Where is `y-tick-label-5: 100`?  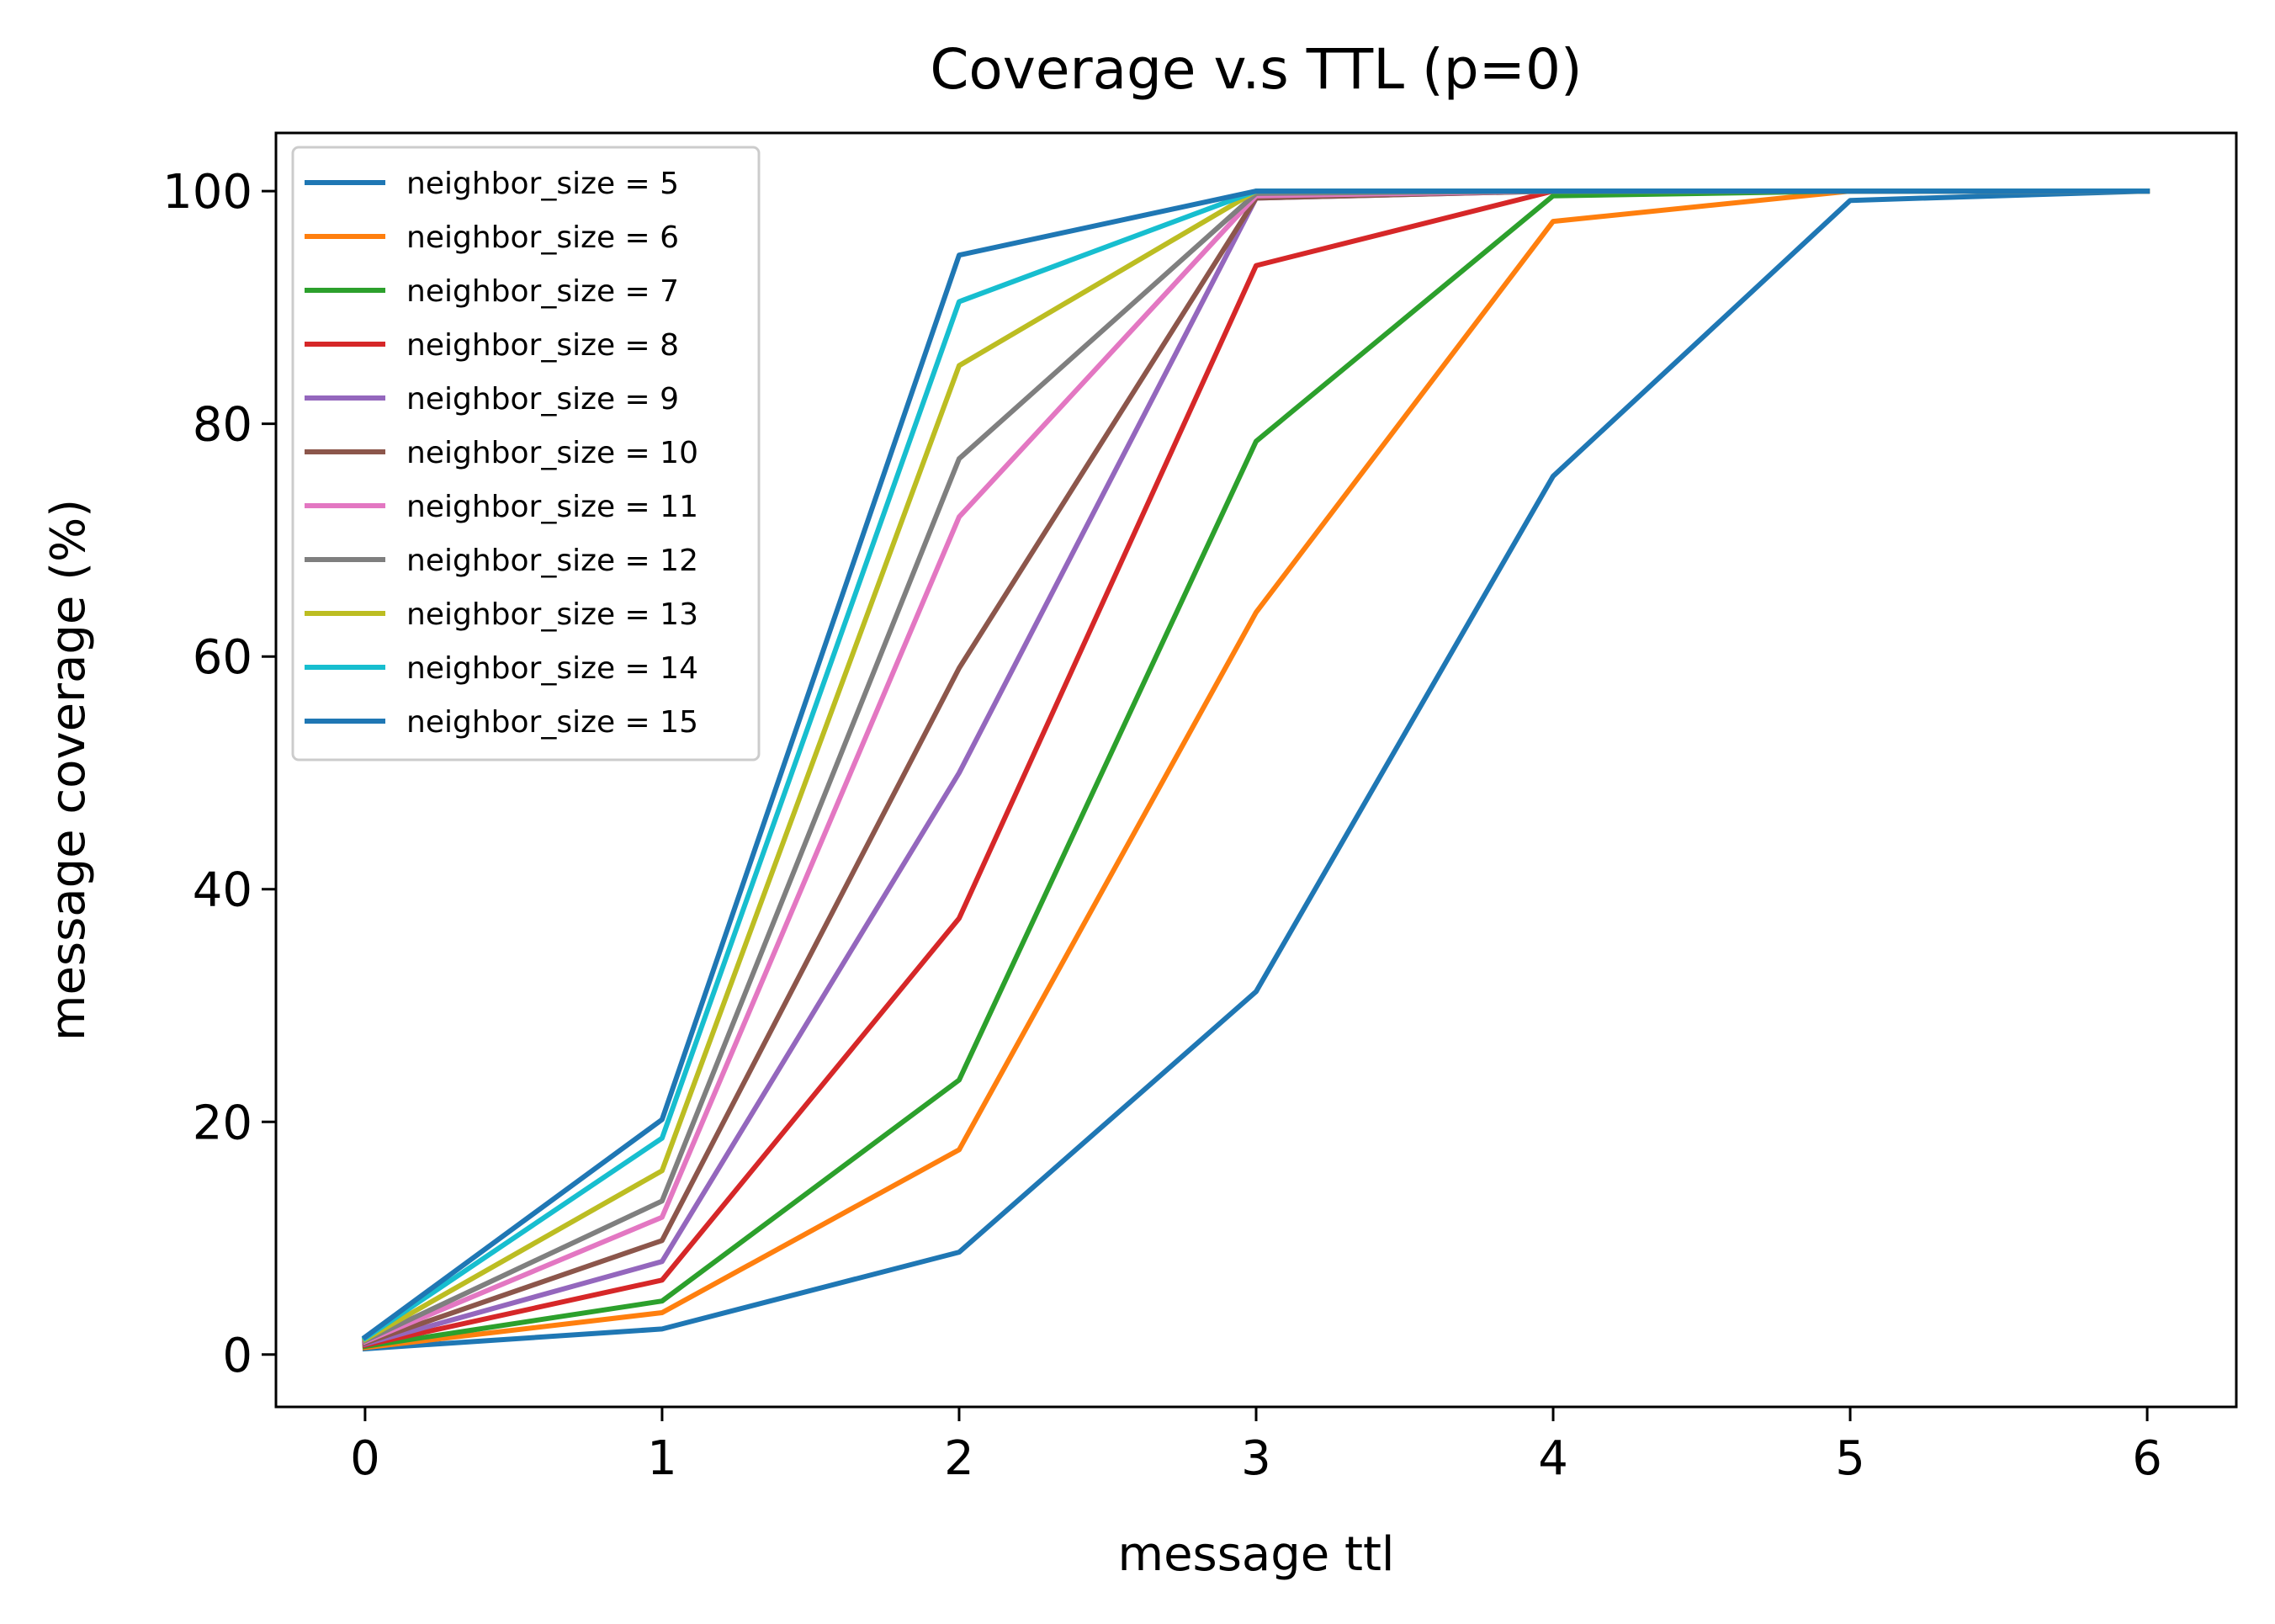
y-tick-label-5: 100 is located at coordinates (207, 192).